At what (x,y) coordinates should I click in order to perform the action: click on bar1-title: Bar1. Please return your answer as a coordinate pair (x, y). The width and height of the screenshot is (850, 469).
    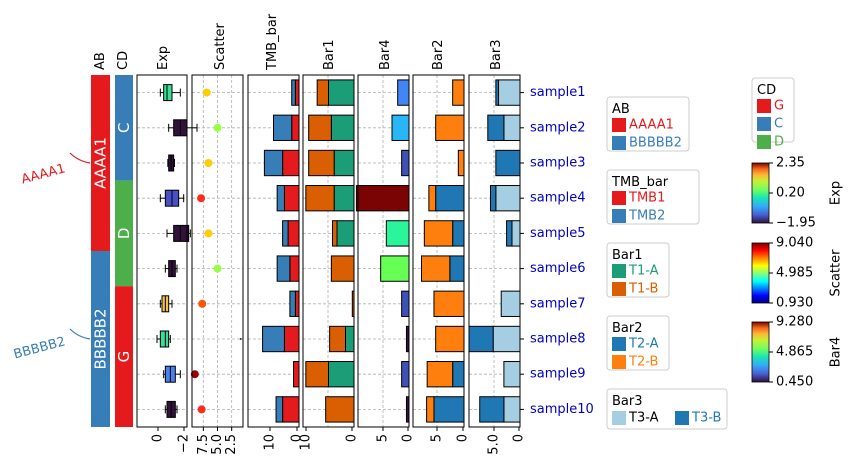
    Looking at the image, I should click on (329, 54).